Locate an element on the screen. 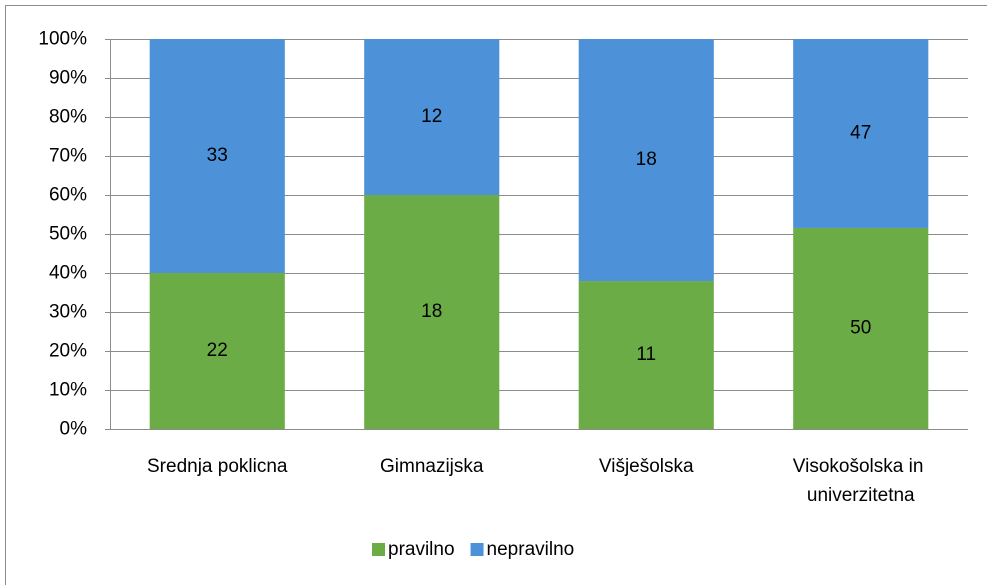  data-label: 12 is located at coordinates (431, 116).